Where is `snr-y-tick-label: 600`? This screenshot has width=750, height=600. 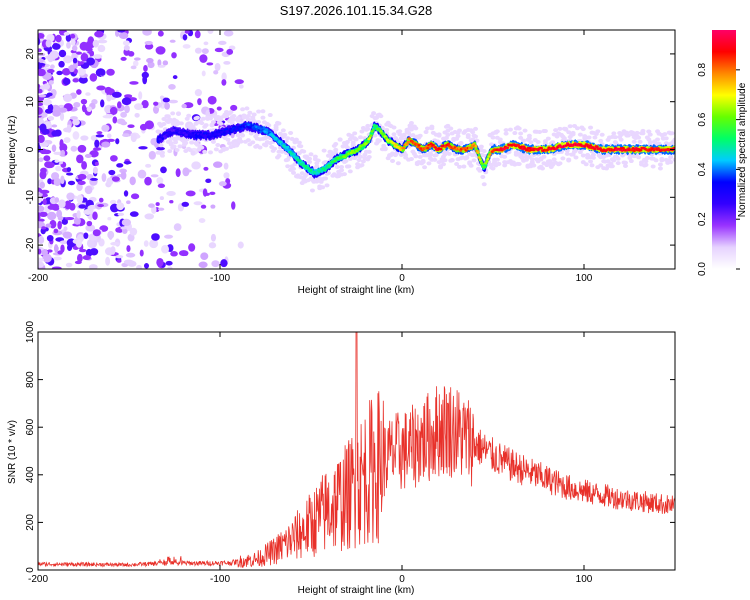 snr-y-tick-label: 600 is located at coordinates (30, 426).